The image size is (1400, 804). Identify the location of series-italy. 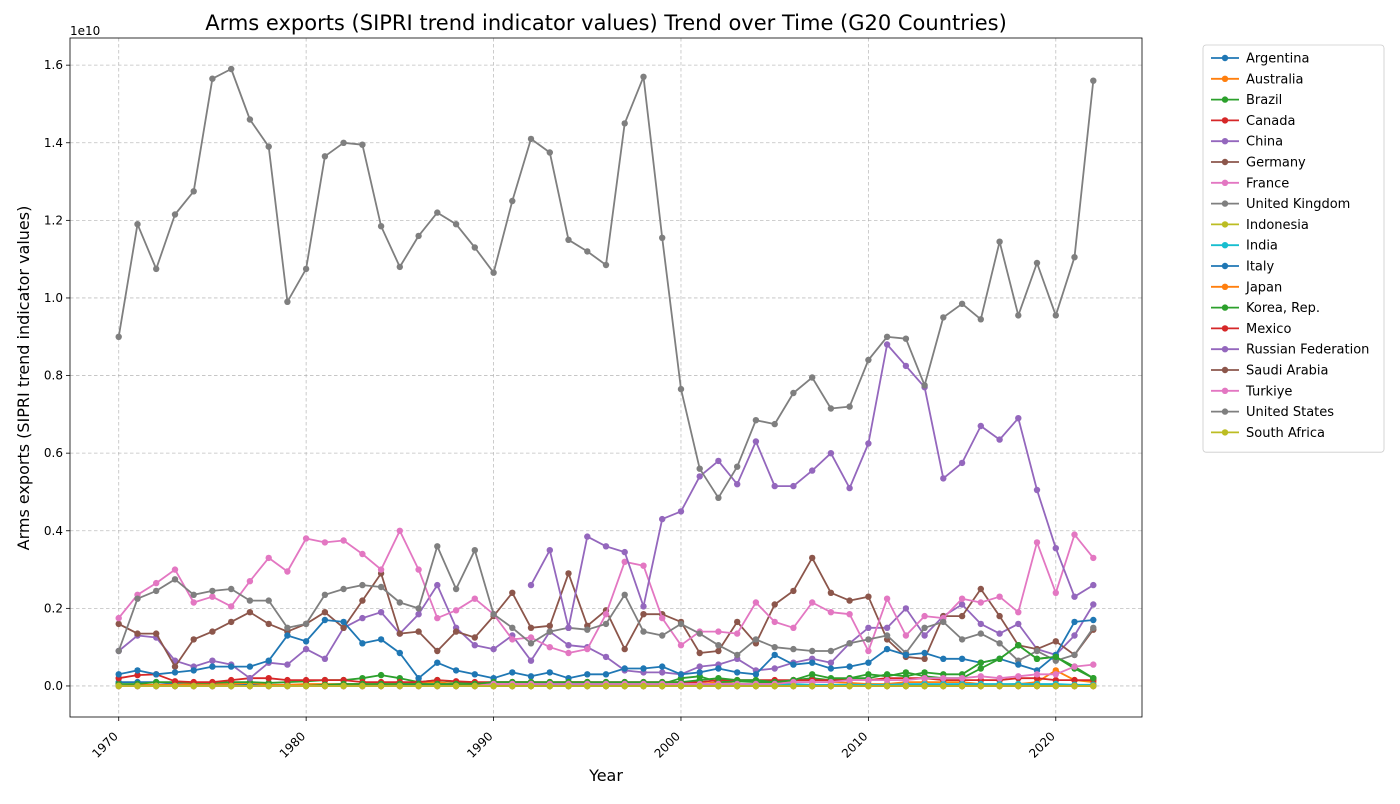
(606, 649).